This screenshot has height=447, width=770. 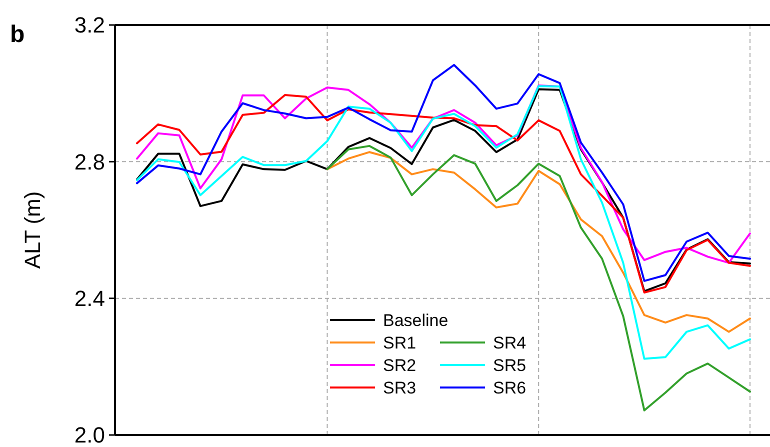 What do you see at coordinates (89, 25) in the screenshot?
I see `y-tick-label: 3.2` at bounding box center [89, 25].